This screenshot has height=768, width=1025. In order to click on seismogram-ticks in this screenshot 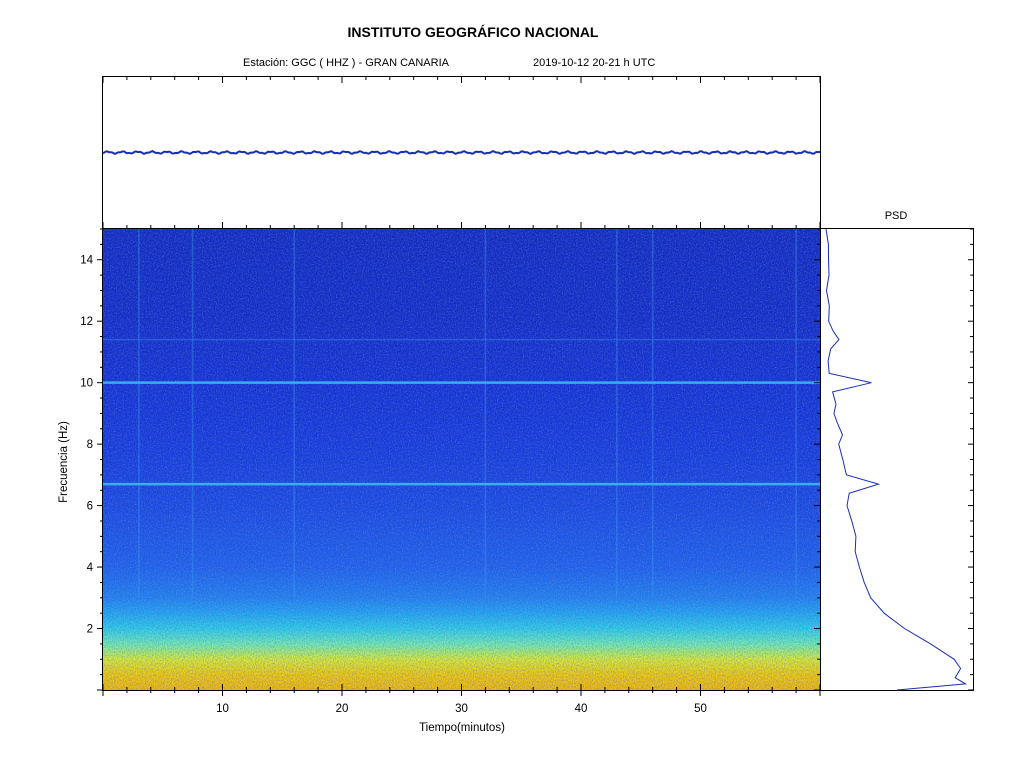, I will do `click(461, 152)`.